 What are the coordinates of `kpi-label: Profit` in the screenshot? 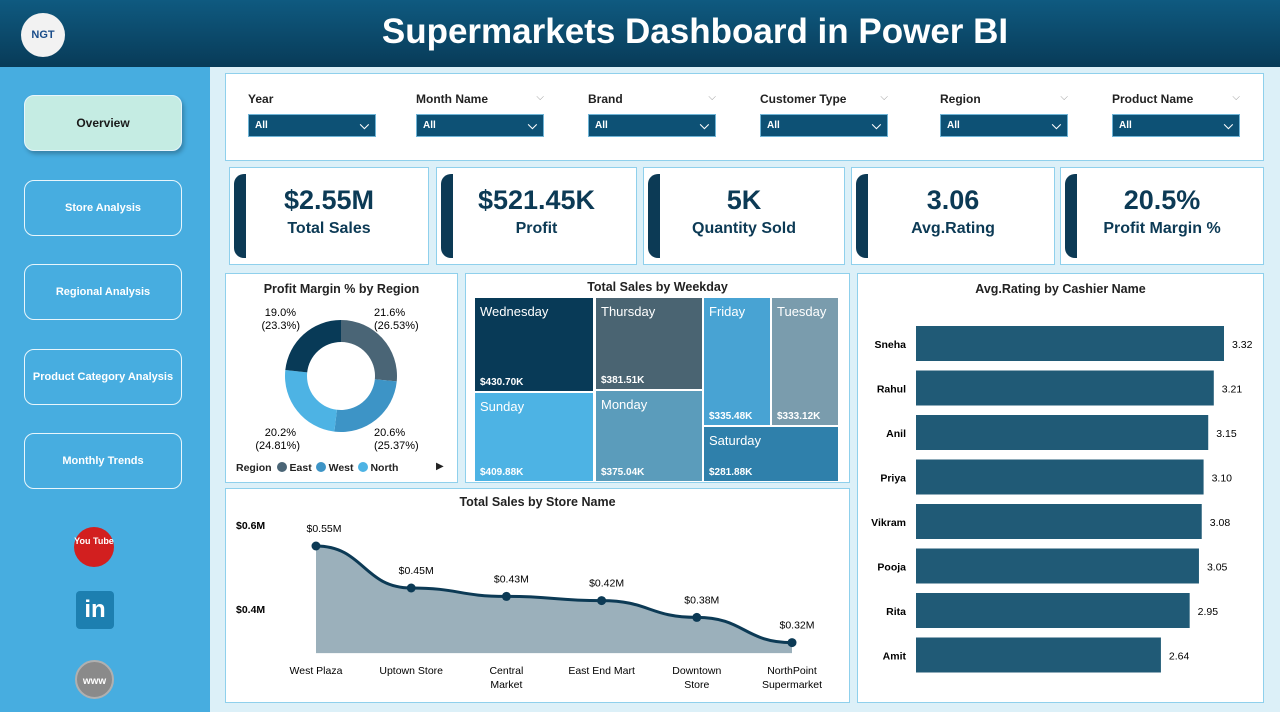 It's located at (536, 228).